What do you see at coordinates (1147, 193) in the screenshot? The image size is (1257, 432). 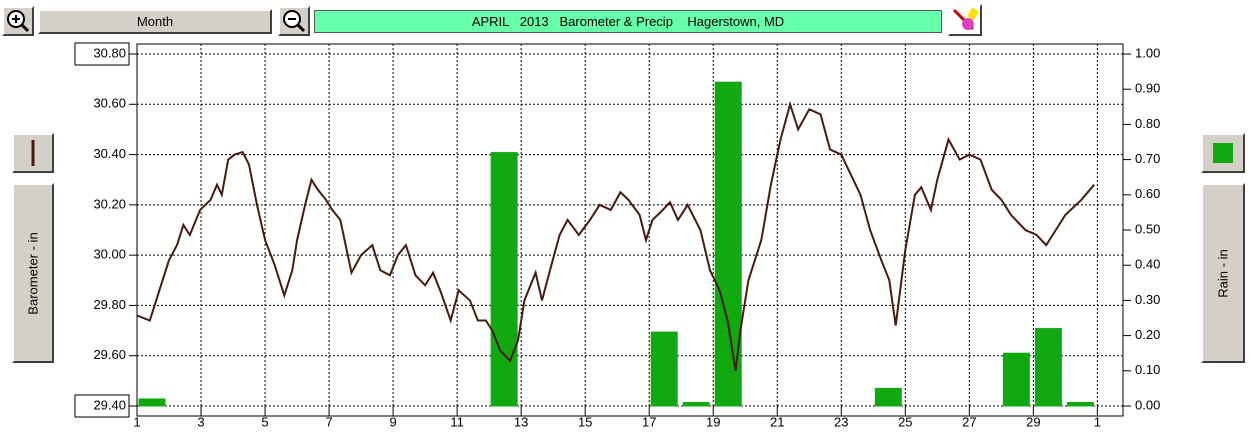 I see `y2-tick-label: 0.60` at bounding box center [1147, 193].